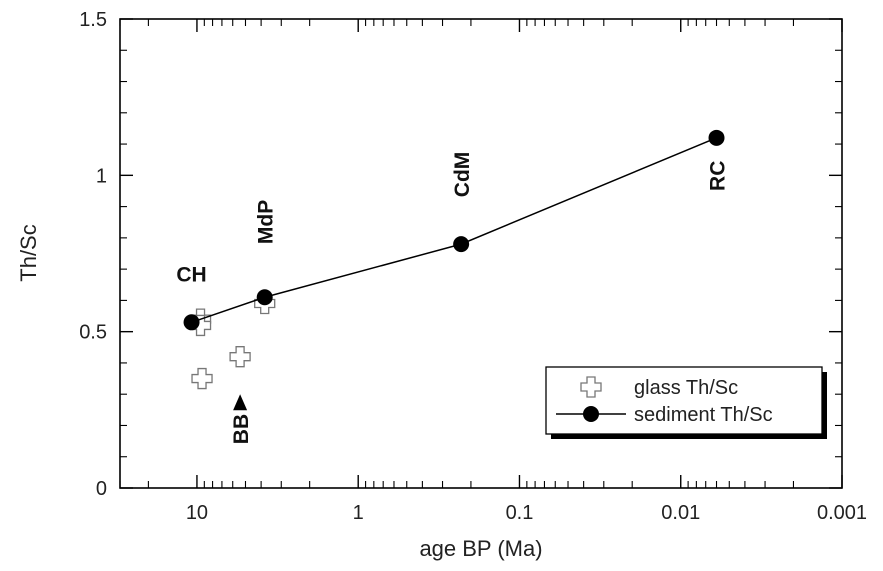 The width and height of the screenshot is (883, 571). Describe the element at coordinates (703, 415) in the screenshot. I see `legend-label: sediment Th/Sc` at that location.